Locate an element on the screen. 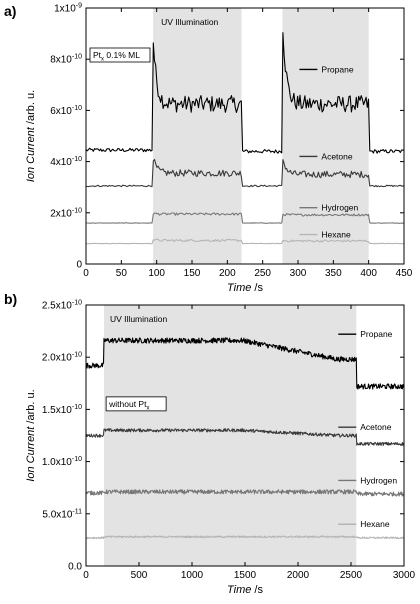 This screenshot has height=604, width=420. y-tick-label: 5.0x10⁻¹¹ is located at coordinates (62, 514).